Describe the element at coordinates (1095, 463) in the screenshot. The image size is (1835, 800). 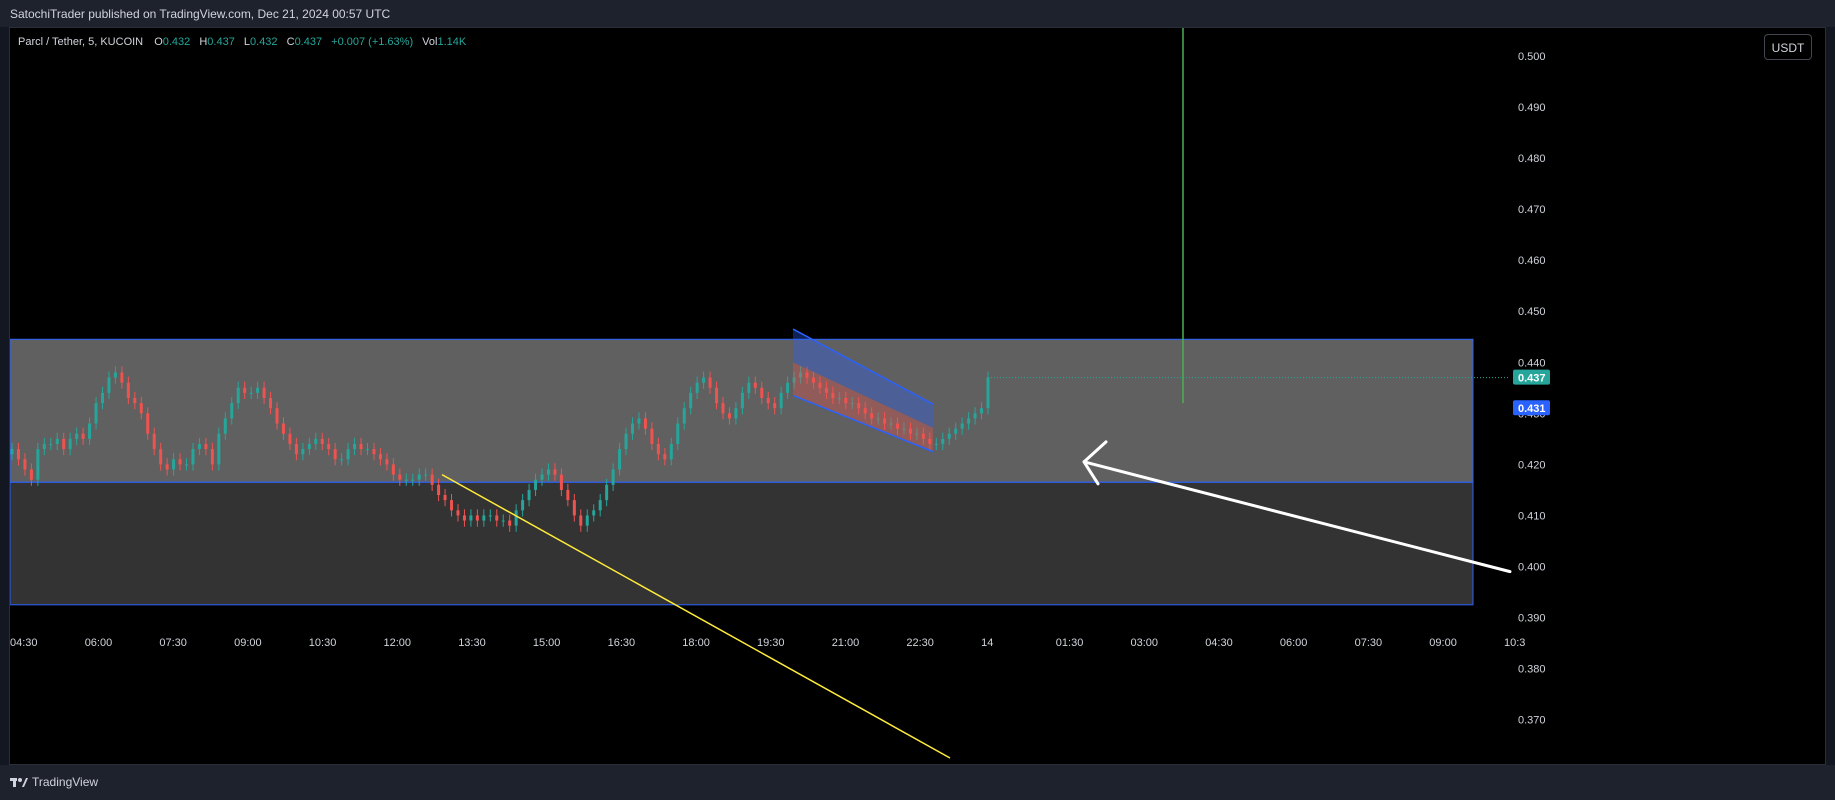
I see `white-arrow-head` at that location.